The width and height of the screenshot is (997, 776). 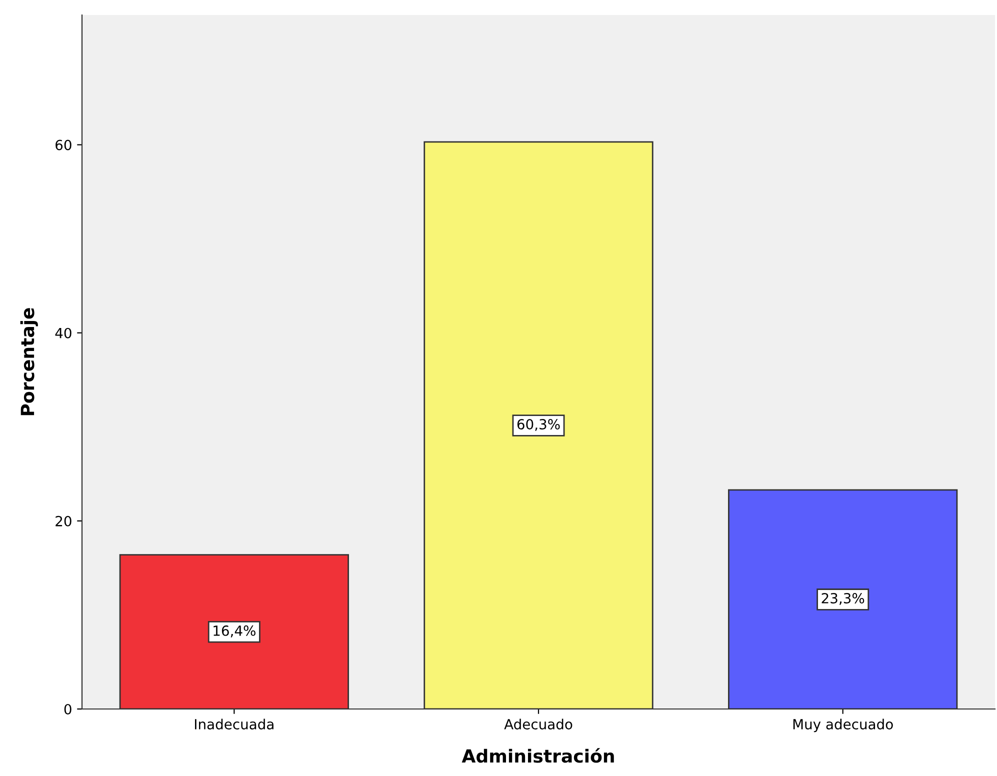 What do you see at coordinates (234, 724) in the screenshot?
I see `x-tick-label: Inadecuada` at bounding box center [234, 724].